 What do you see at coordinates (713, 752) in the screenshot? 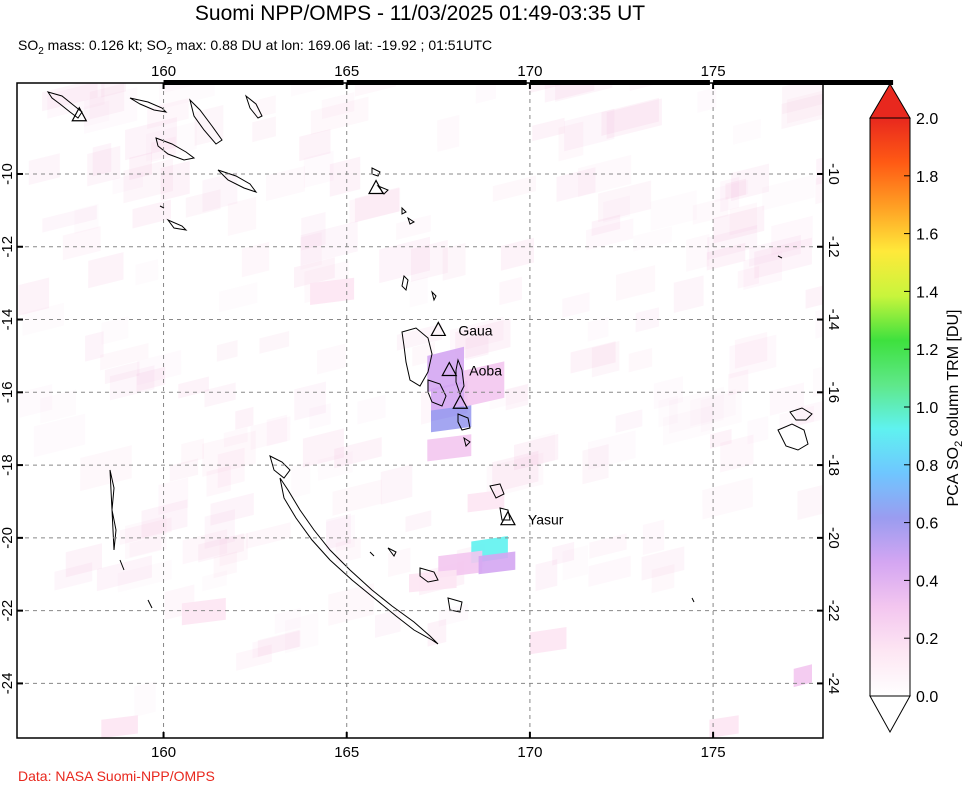
I see `lon-tick-label-bottom: 175` at bounding box center [713, 752].